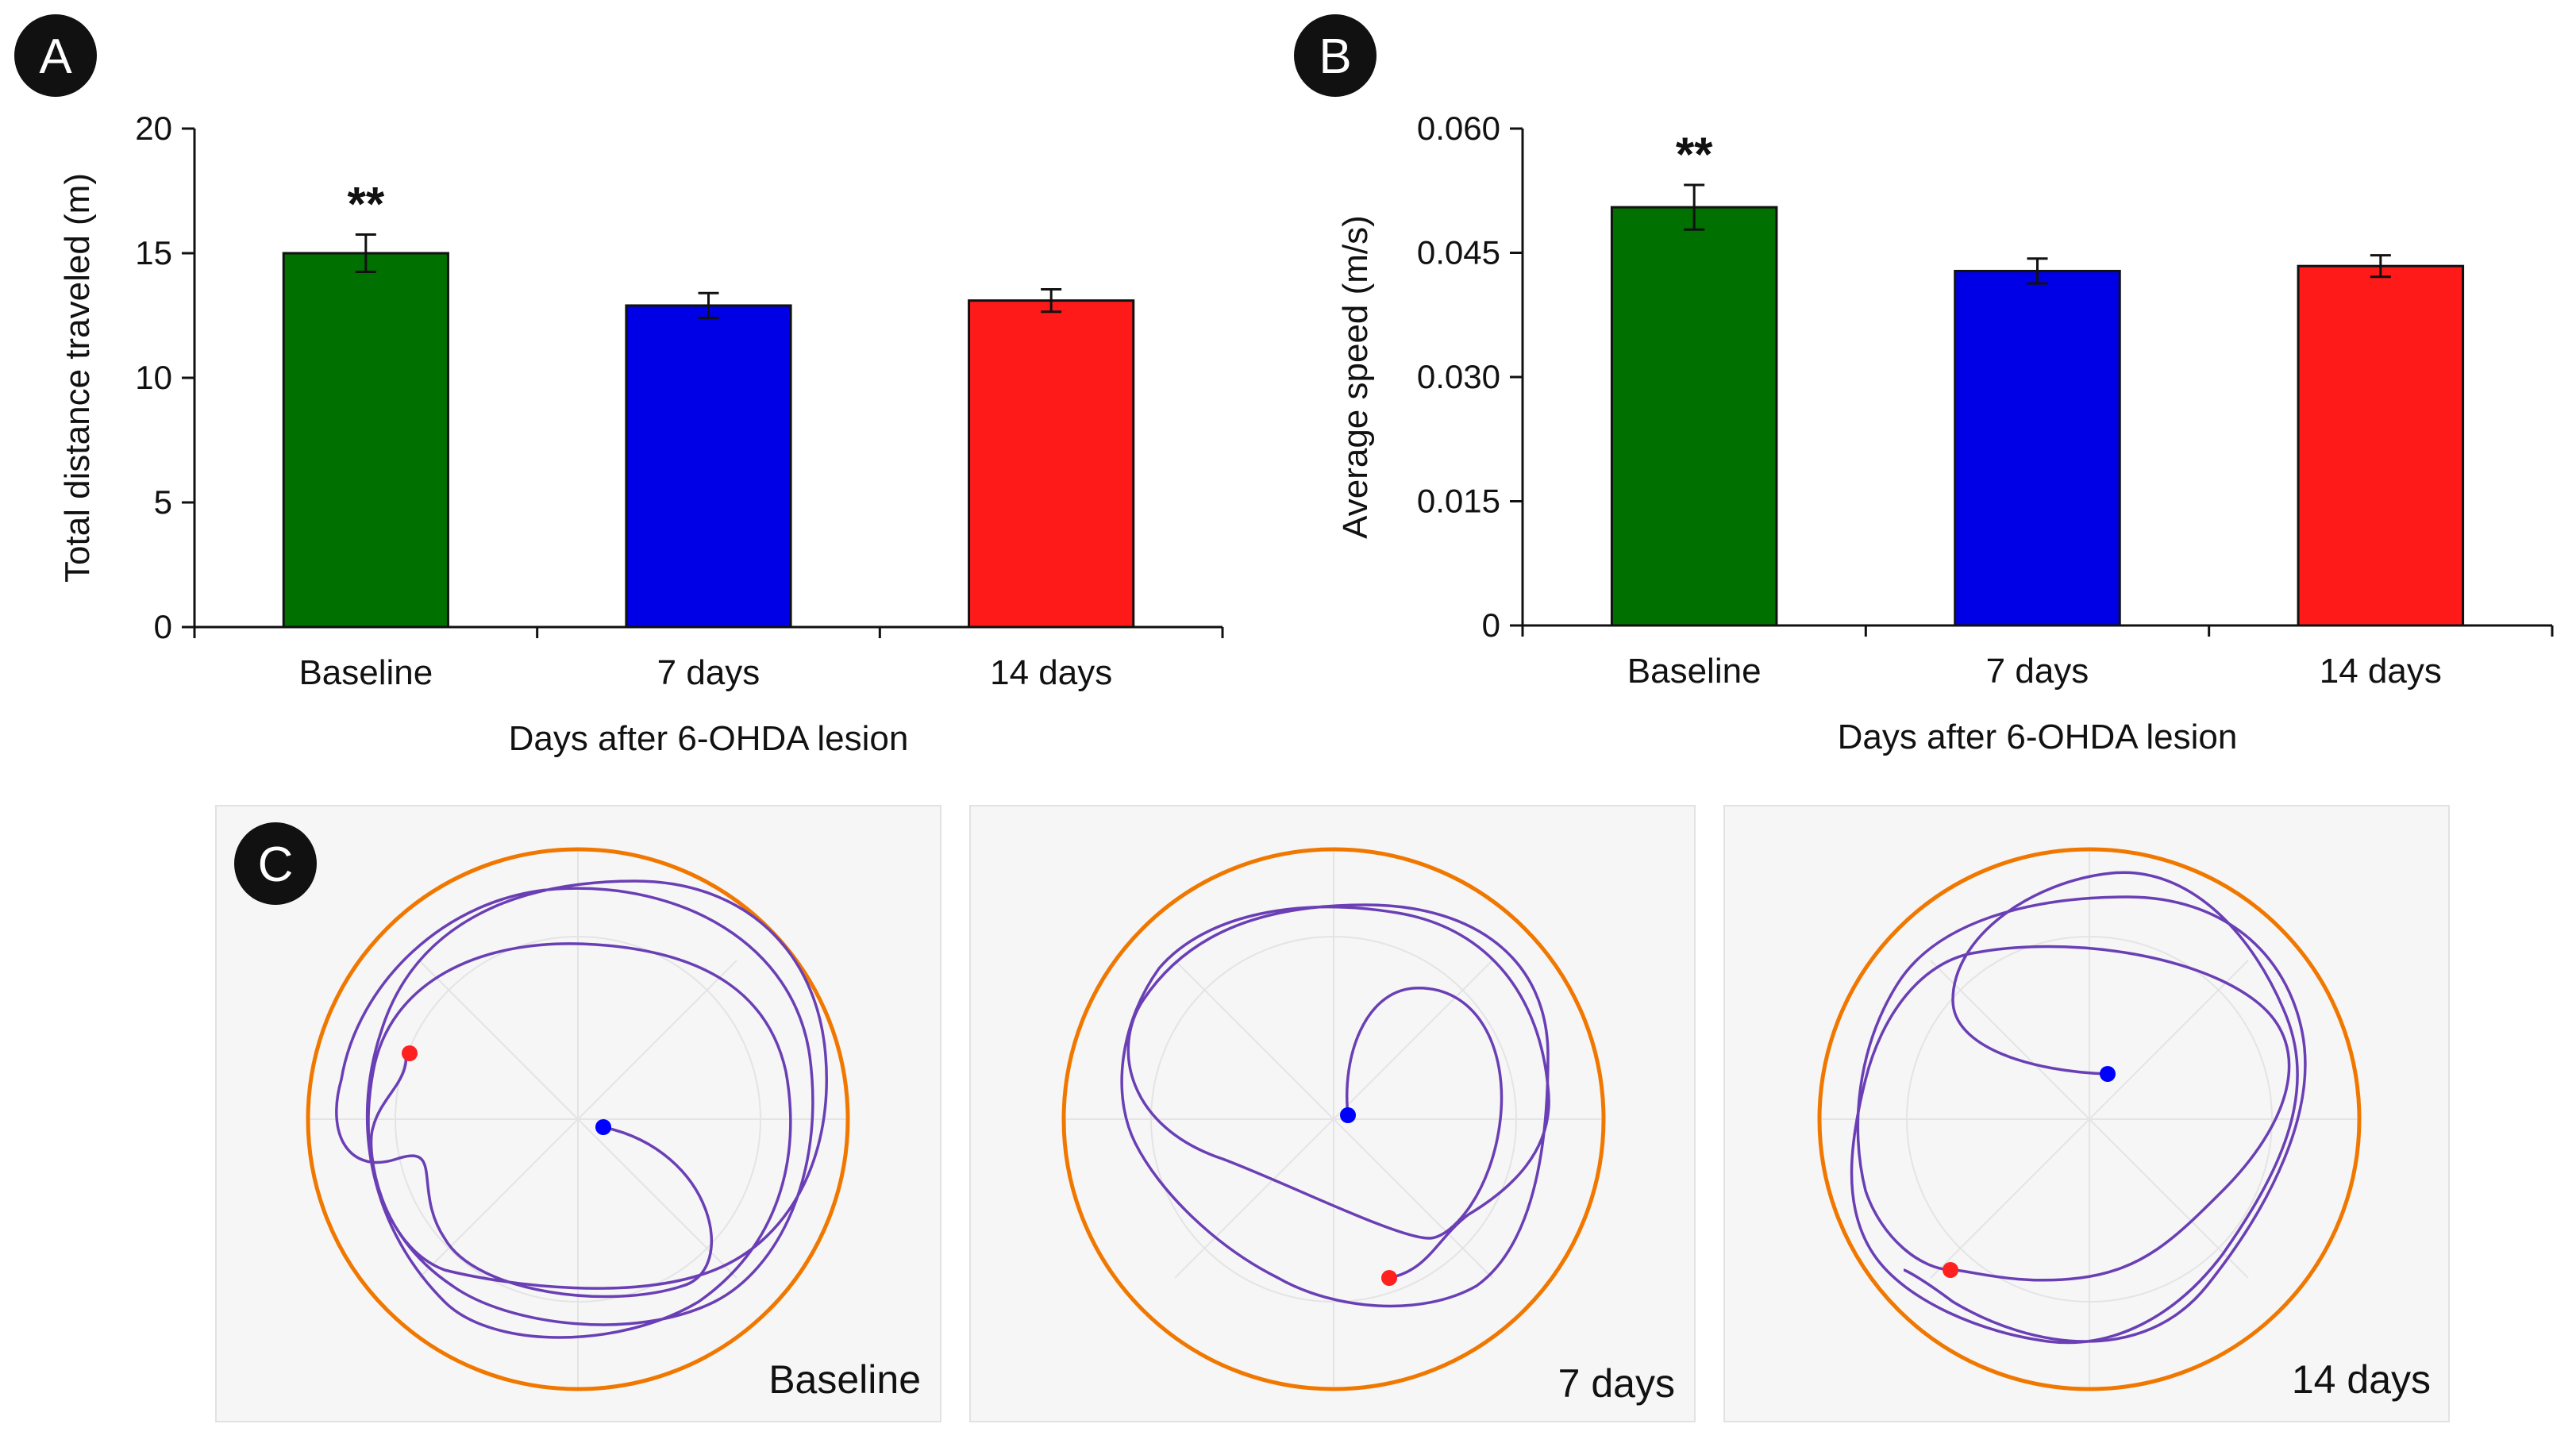  I want to click on track-caption: 14 days, so click(2361, 1379).